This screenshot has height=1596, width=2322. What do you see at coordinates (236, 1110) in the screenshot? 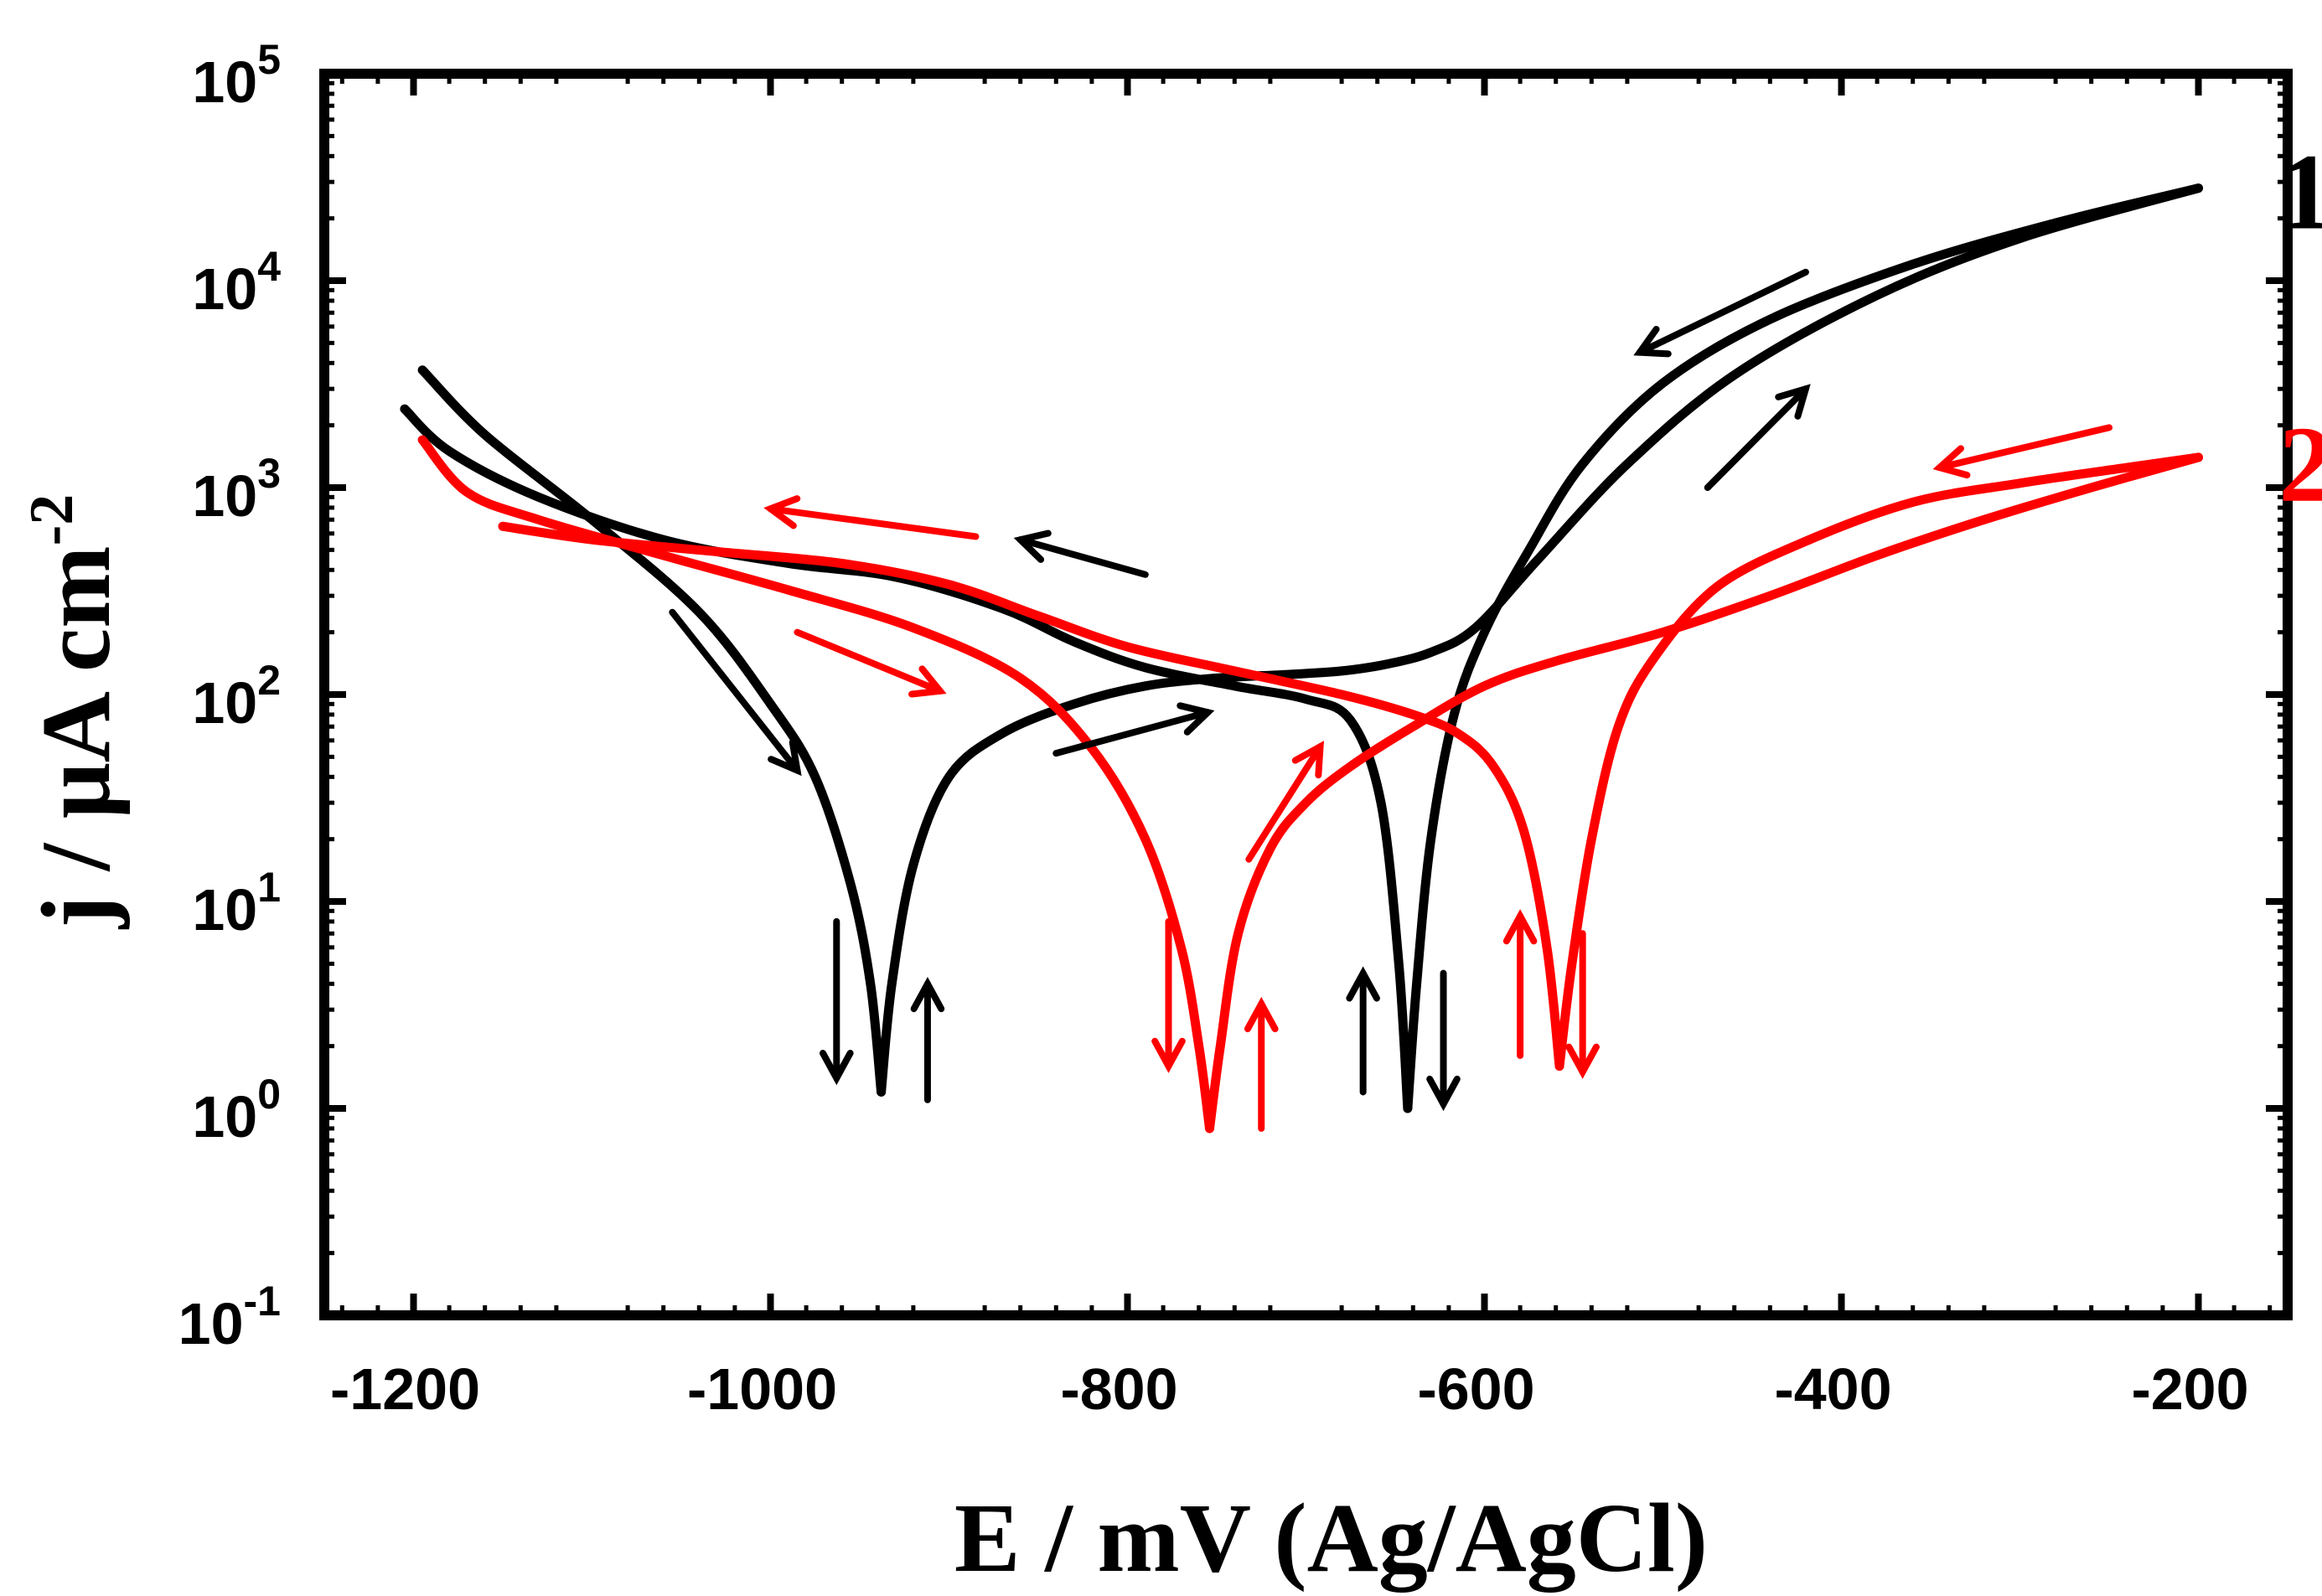
I see `y-tick-label: 10⁰` at bounding box center [236, 1110].